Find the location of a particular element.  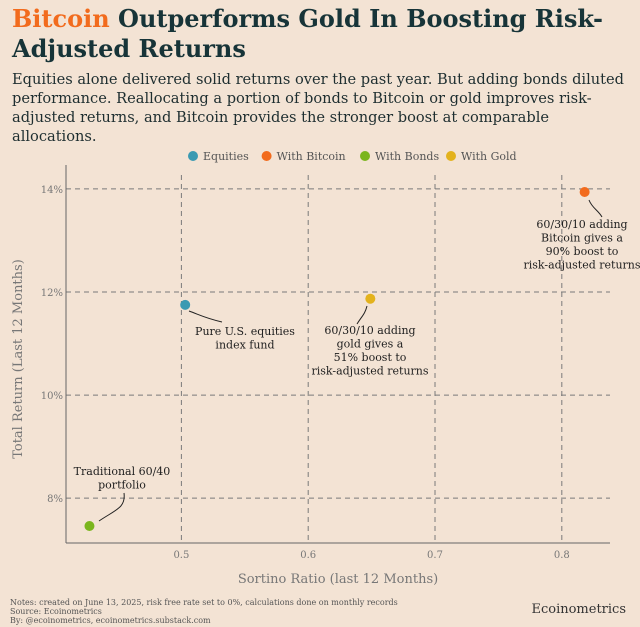

annotation-text: Pure U.S. equities is located at coordinates (245, 331).